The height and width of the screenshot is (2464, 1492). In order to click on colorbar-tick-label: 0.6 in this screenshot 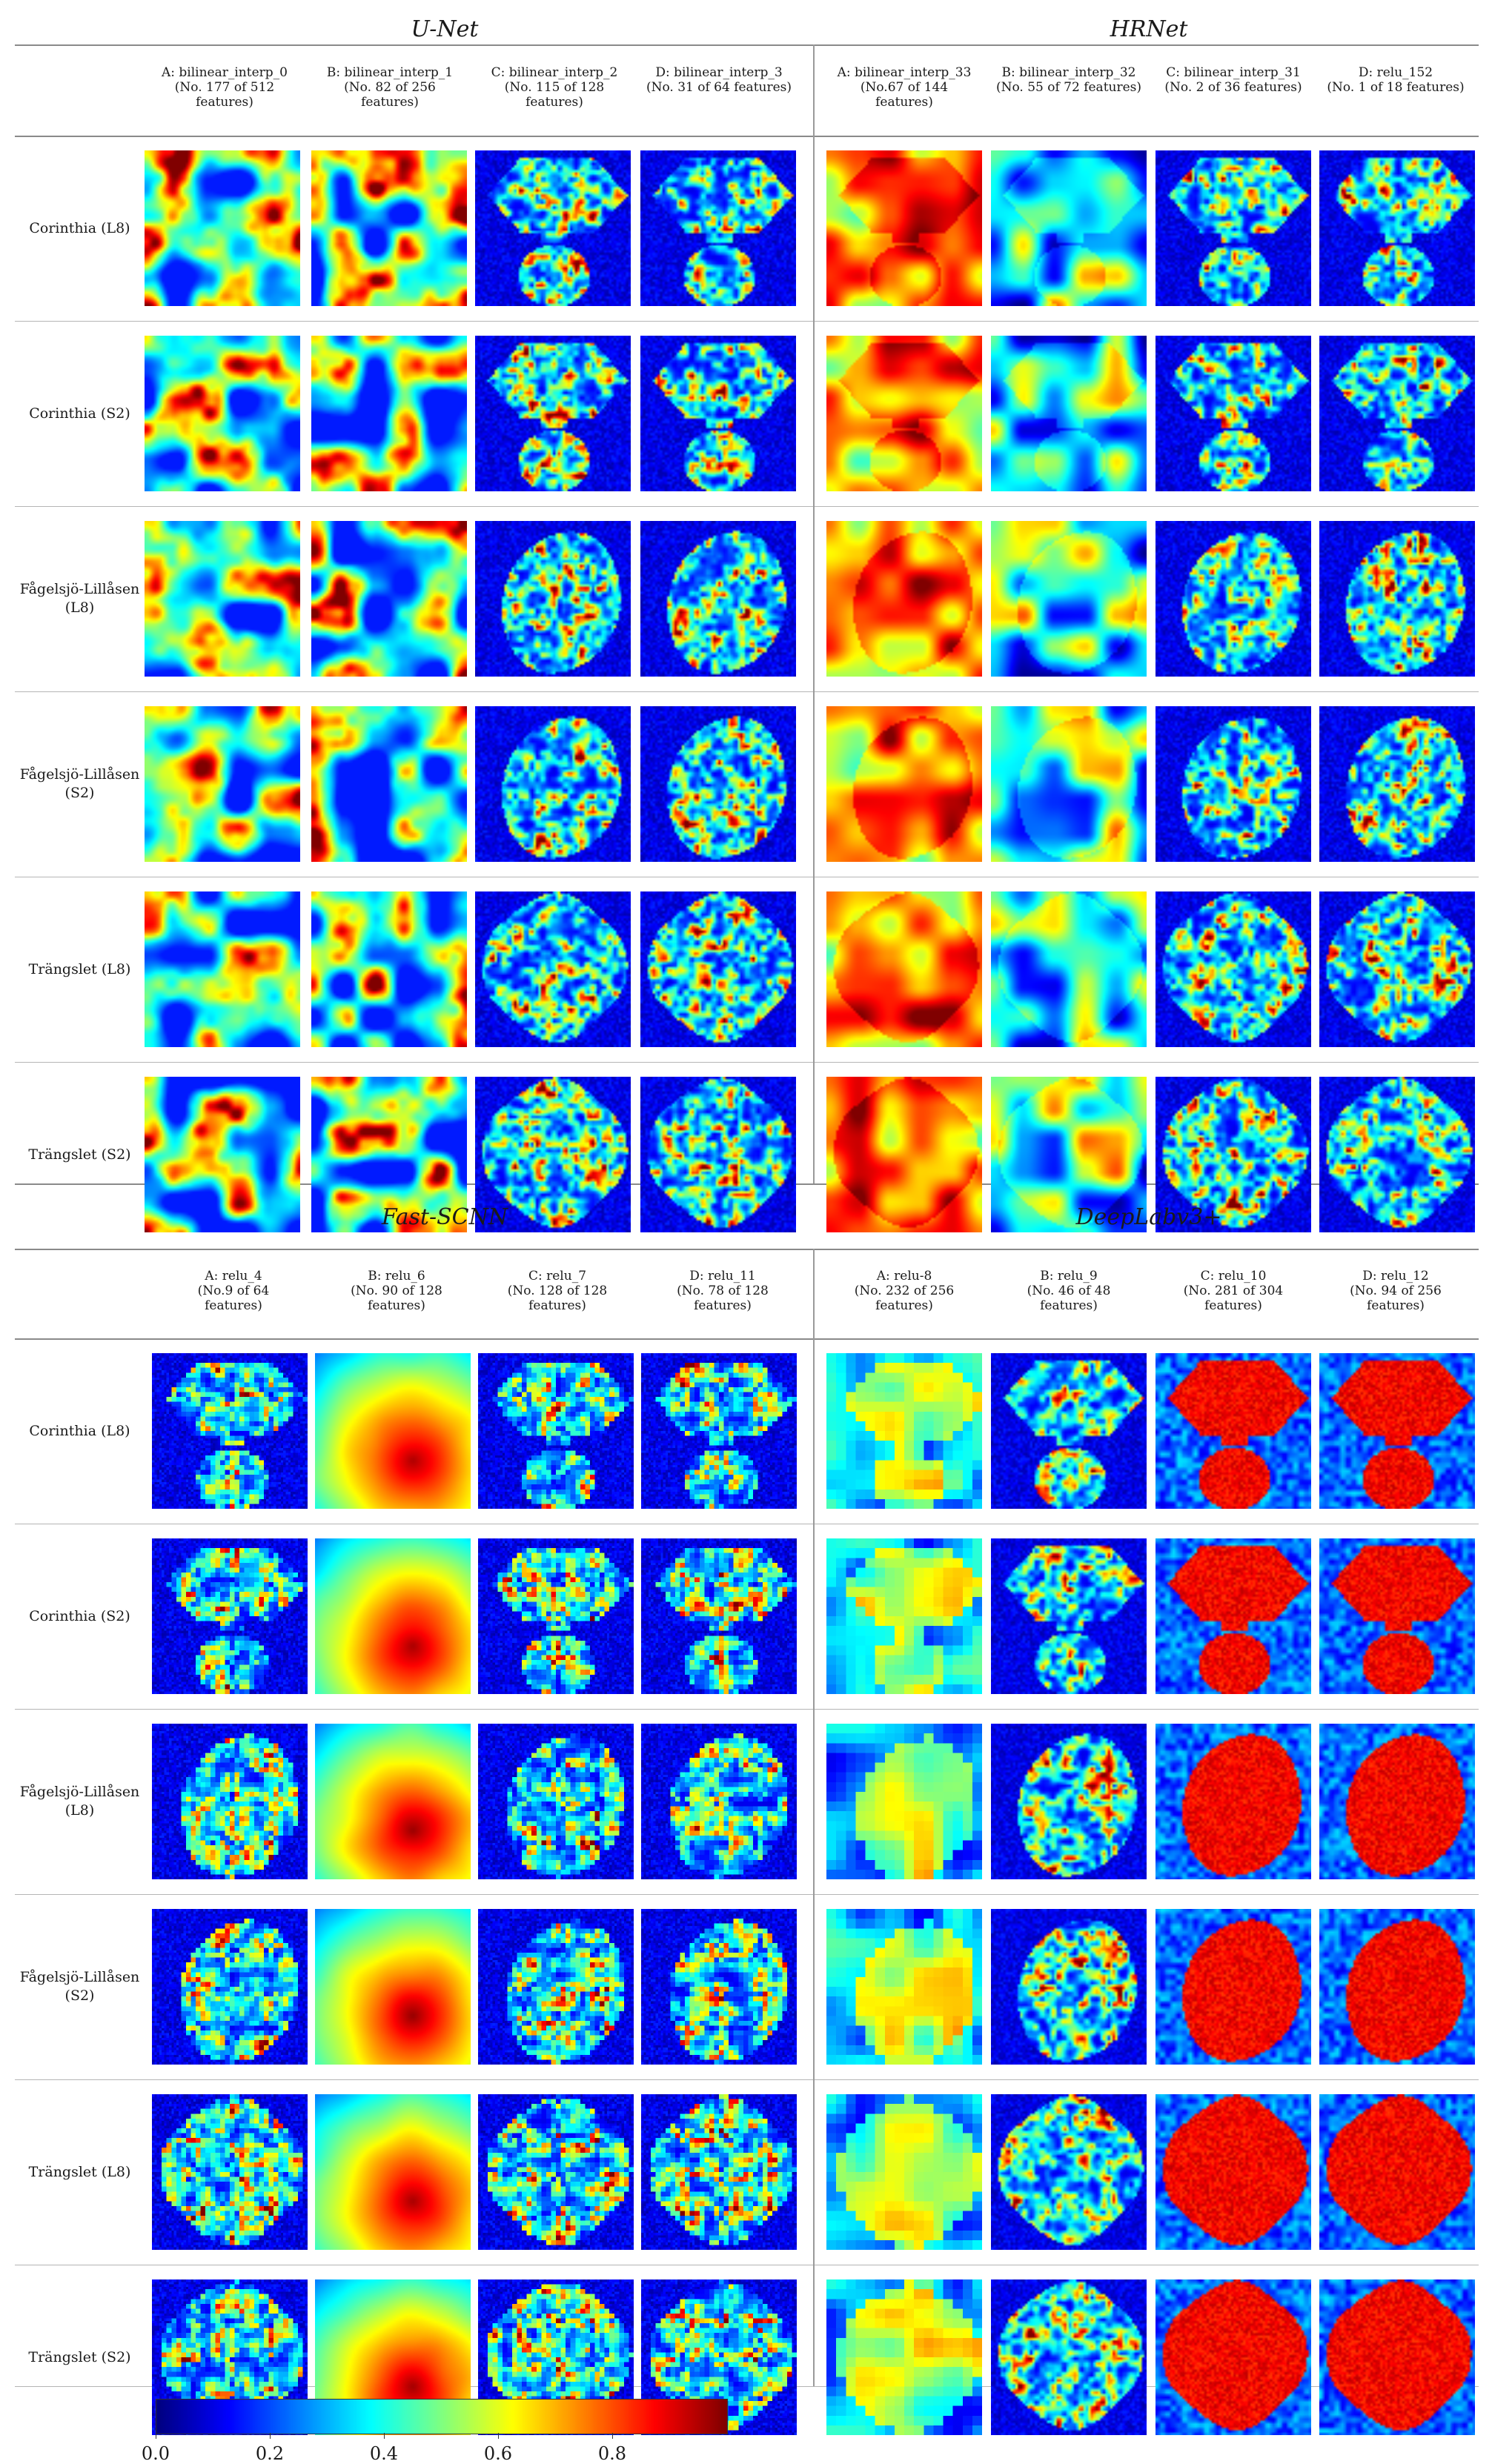, I will do `click(498, 2453)`.